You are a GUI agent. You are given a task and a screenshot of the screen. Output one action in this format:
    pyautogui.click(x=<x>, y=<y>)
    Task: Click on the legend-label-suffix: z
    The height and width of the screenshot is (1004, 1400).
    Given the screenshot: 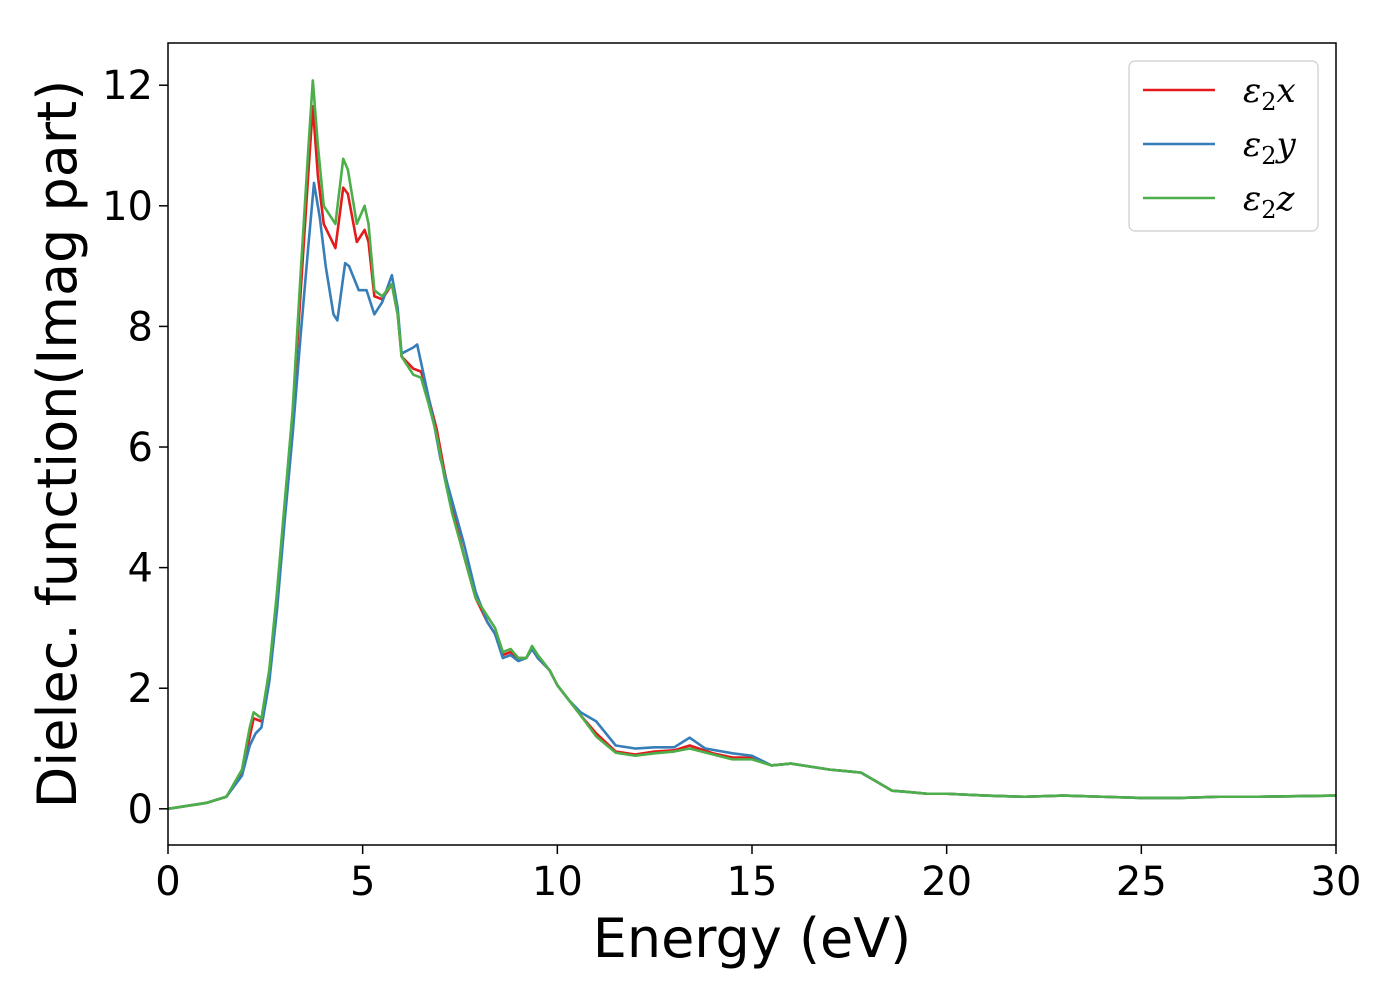 What is the action you would take?
    pyautogui.click(x=1286, y=199)
    